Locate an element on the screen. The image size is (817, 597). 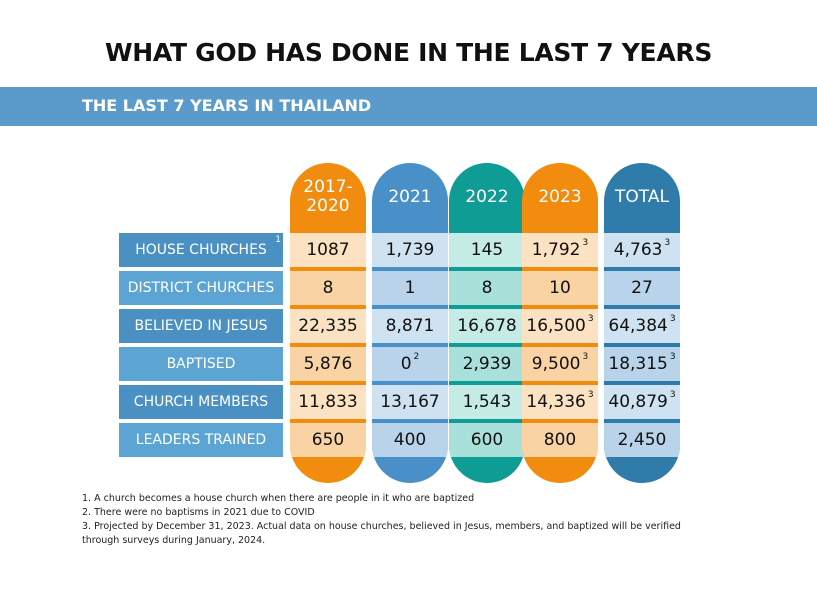
value-cell: 400 is located at coordinates (410, 440).